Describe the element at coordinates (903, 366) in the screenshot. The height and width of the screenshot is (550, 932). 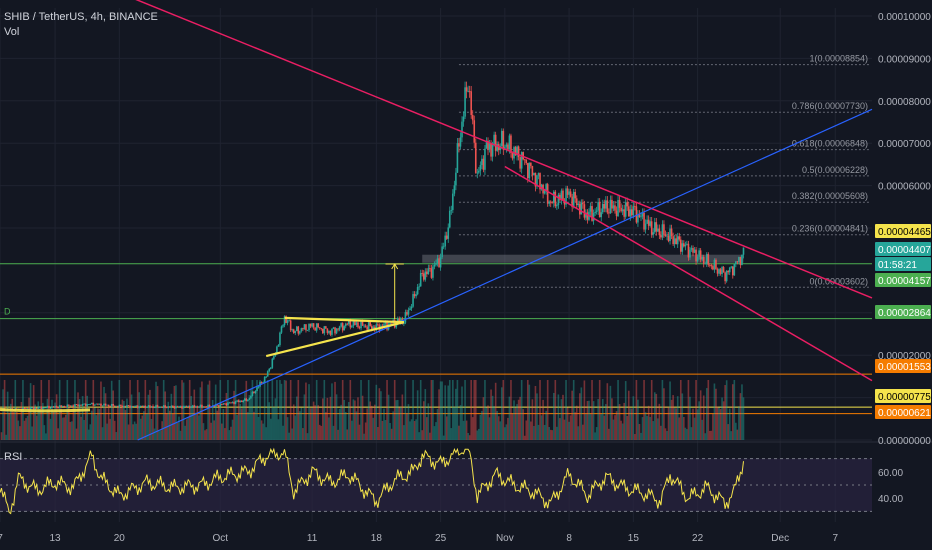
I see `price-tag` at that location.